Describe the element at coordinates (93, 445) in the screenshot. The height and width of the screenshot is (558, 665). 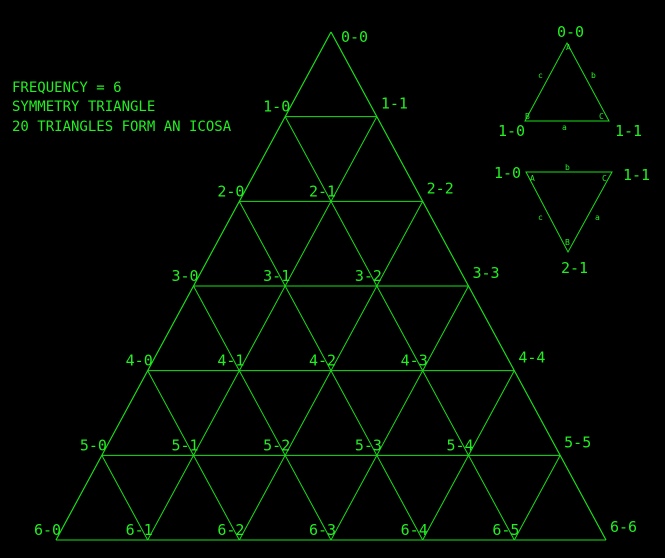
I see `vertex-label: 5-0` at that location.